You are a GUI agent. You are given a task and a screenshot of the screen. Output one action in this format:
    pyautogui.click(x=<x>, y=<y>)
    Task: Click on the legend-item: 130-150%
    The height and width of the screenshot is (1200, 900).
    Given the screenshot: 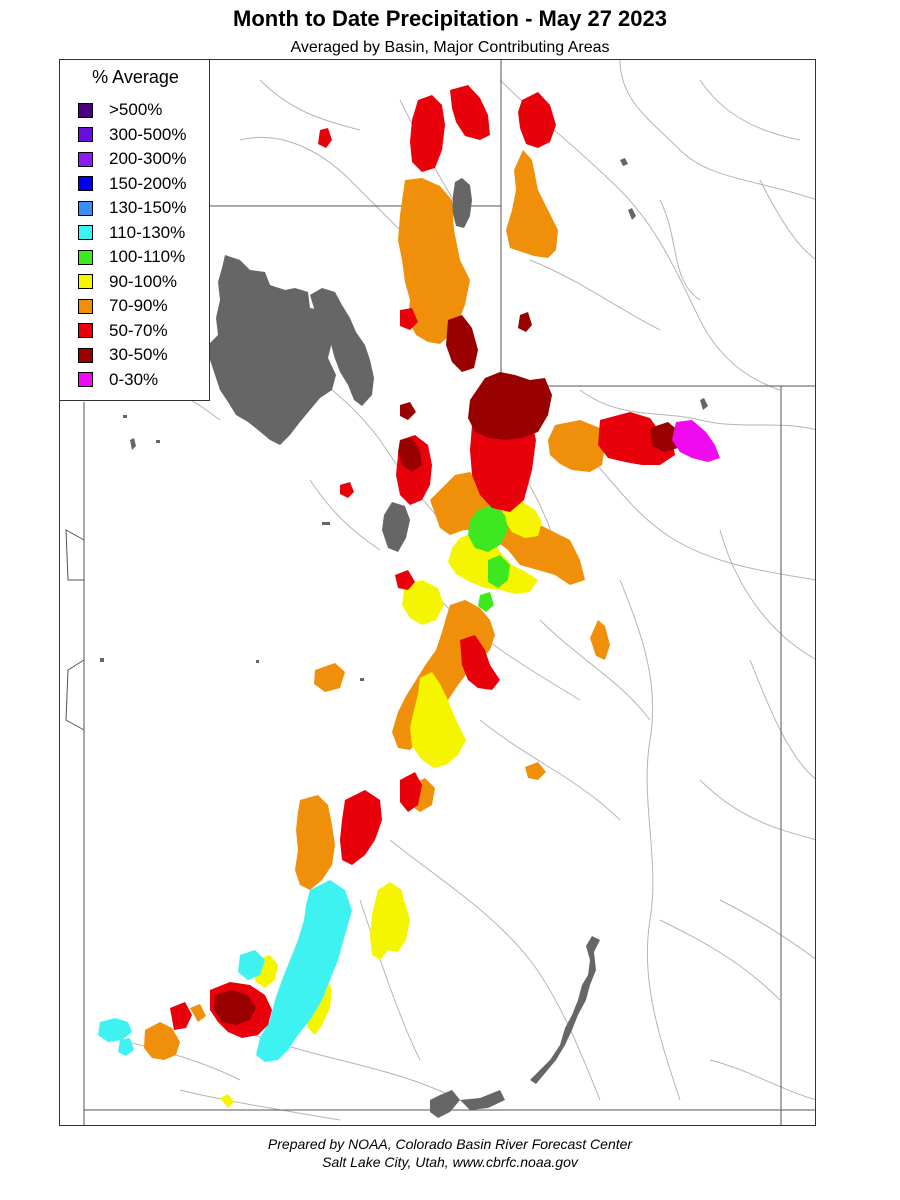 What is the action you would take?
    pyautogui.click(x=132, y=208)
    